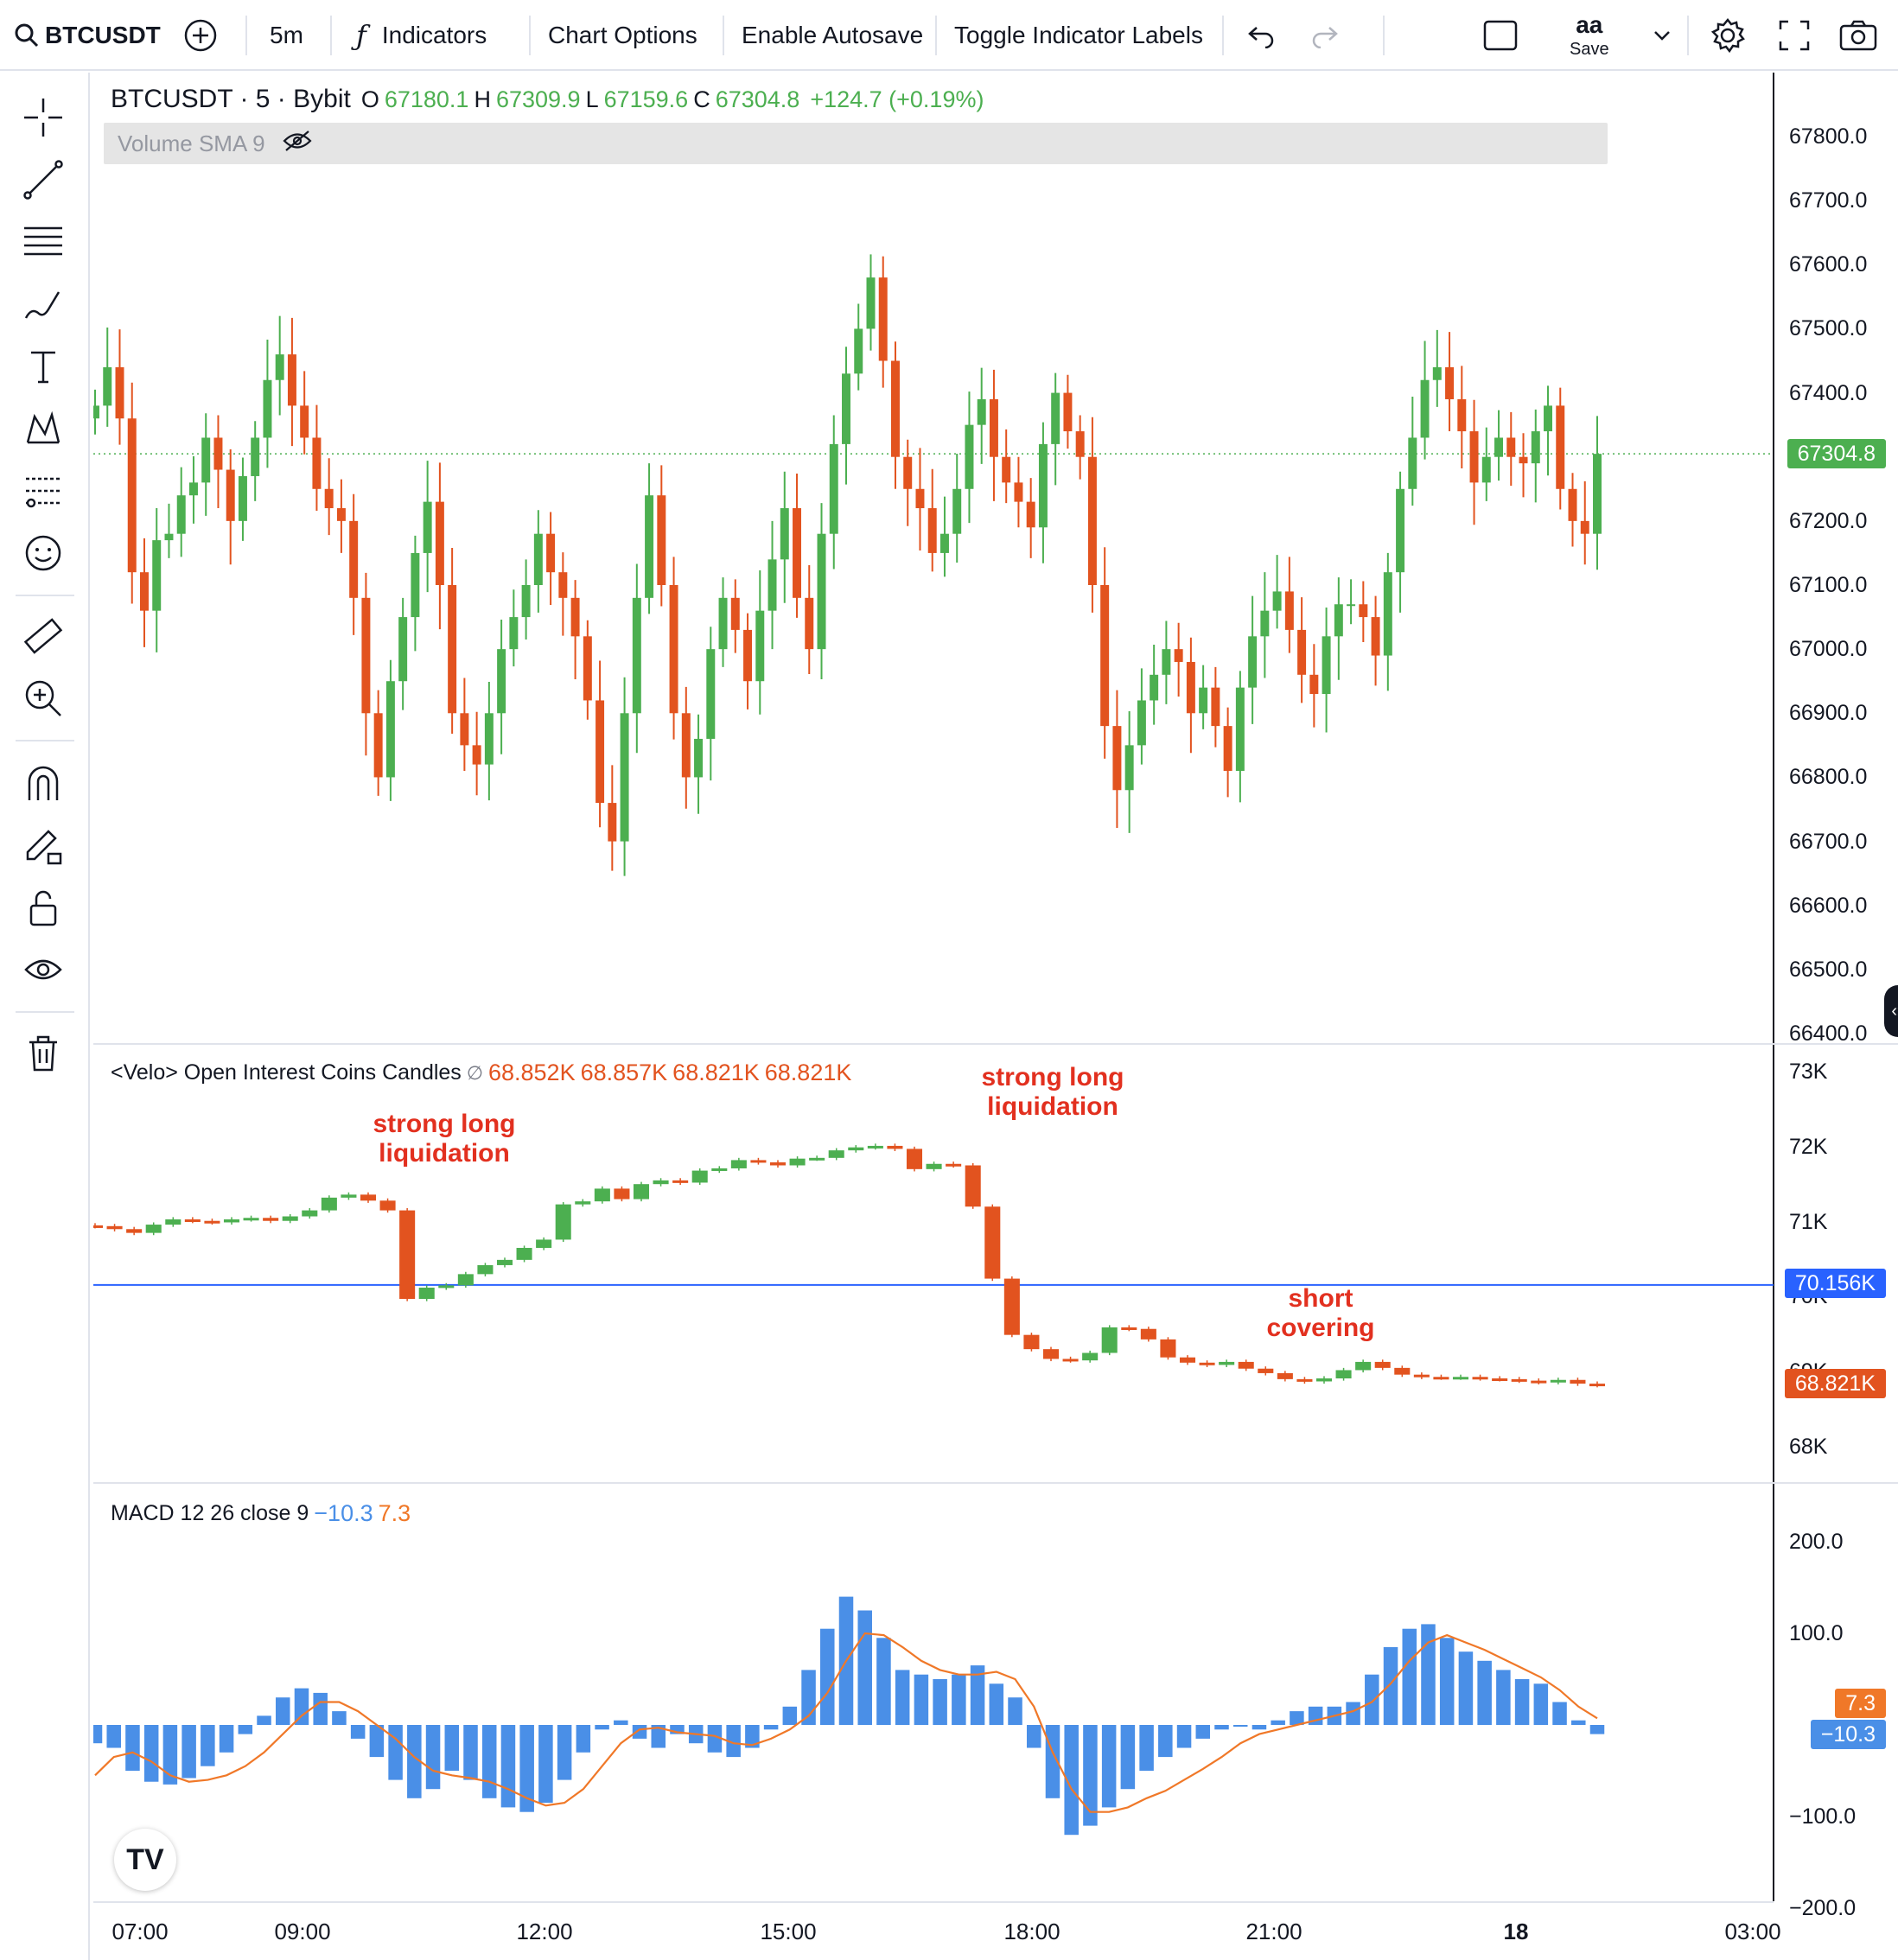 The image size is (1898, 1960). What do you see at coordinates (1325, 35) in the screenshot?
I see `redo-button` at bounding box center [1325, 35].